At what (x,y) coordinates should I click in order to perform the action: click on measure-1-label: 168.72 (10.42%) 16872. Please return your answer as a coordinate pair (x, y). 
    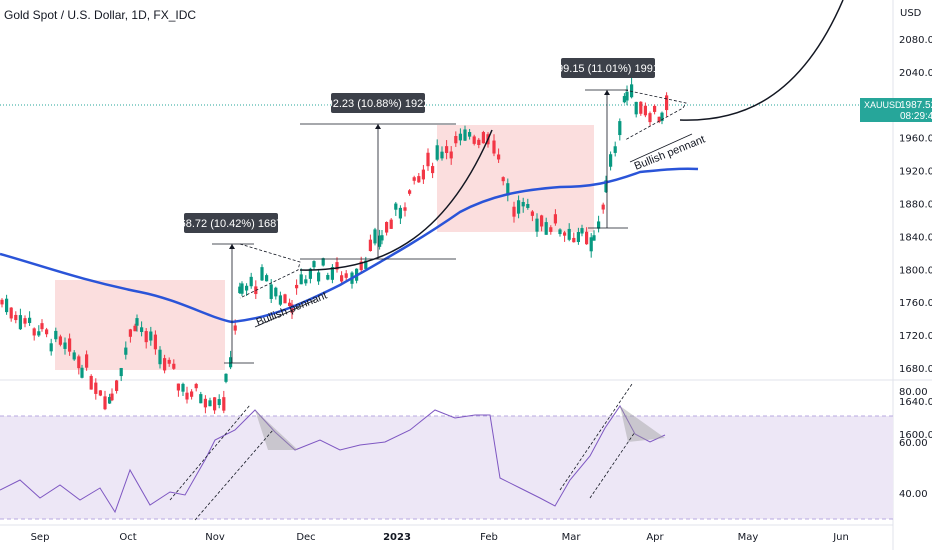
    Looking at the image, I should click on (231, 224).